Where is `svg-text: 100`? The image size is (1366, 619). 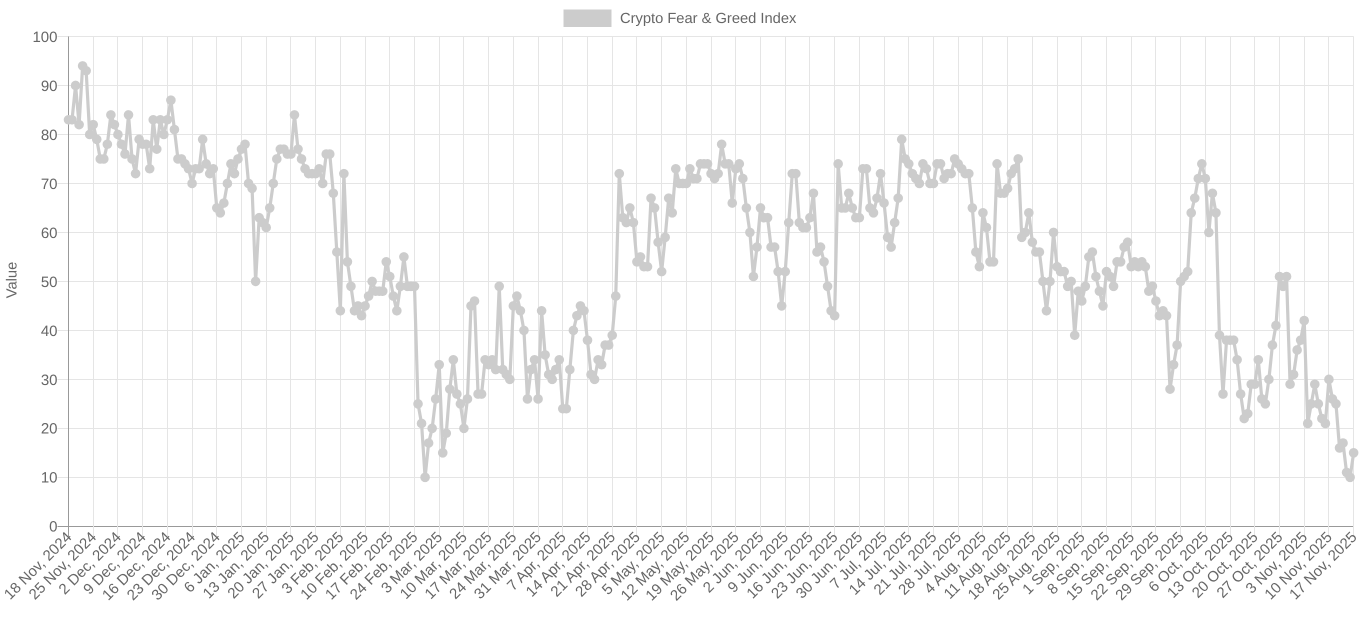 svg-text: 100 is located at coordinates (44, 37).